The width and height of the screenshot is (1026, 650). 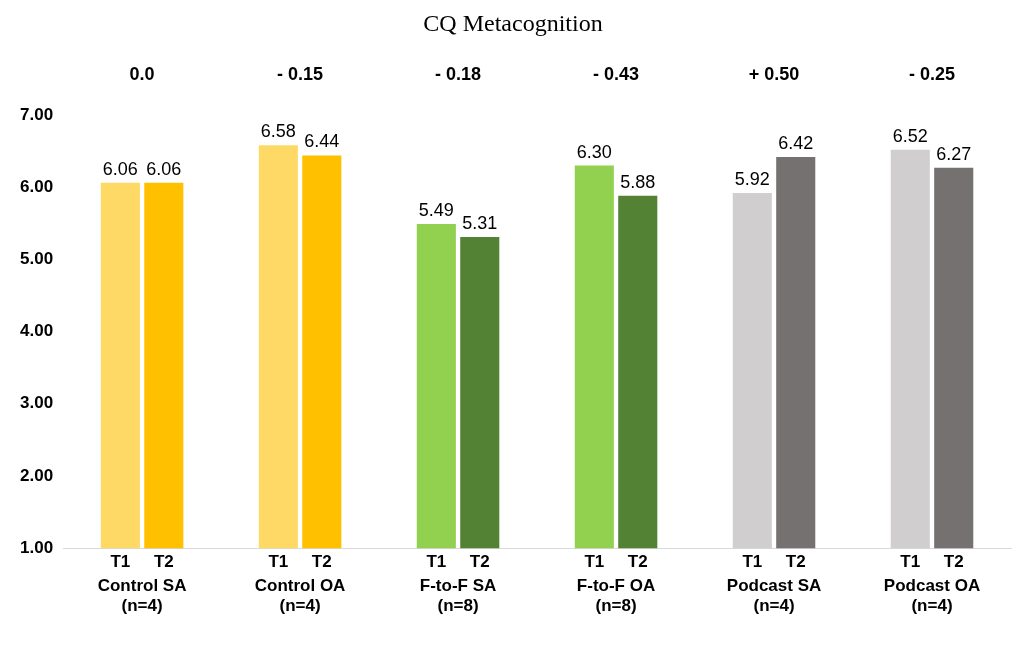 I want to click on series-label: T1, so click(x=120, y=562).